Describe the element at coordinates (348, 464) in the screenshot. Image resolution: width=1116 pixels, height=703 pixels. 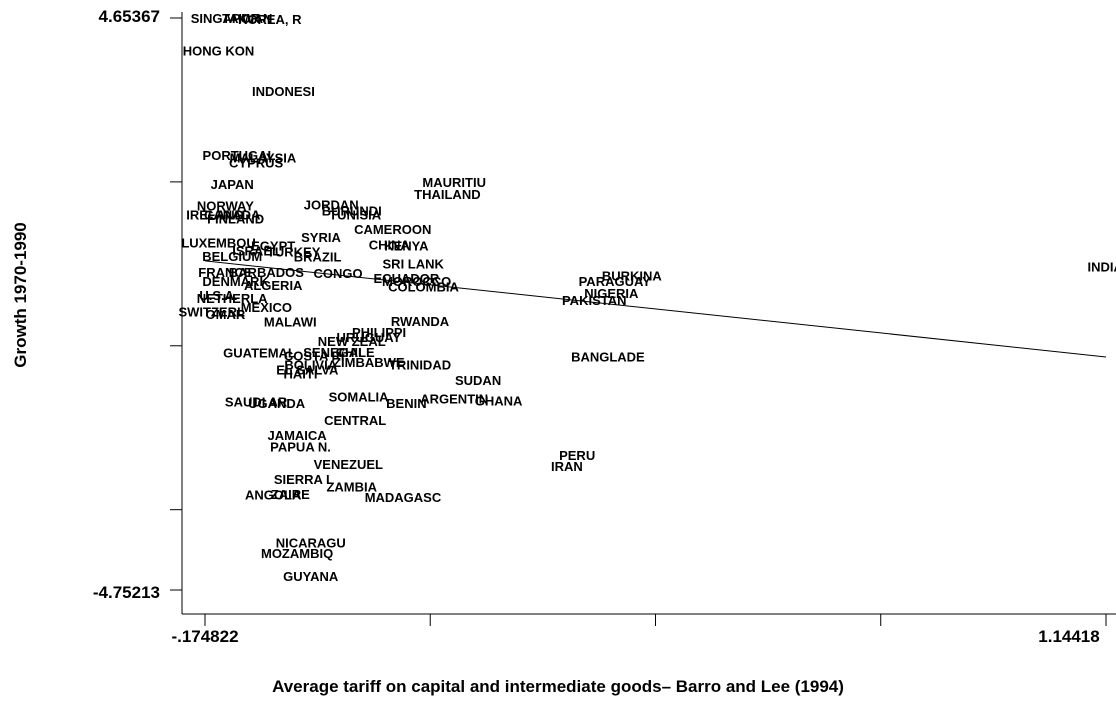
I see `point-label: VENEZUEL` at that location.